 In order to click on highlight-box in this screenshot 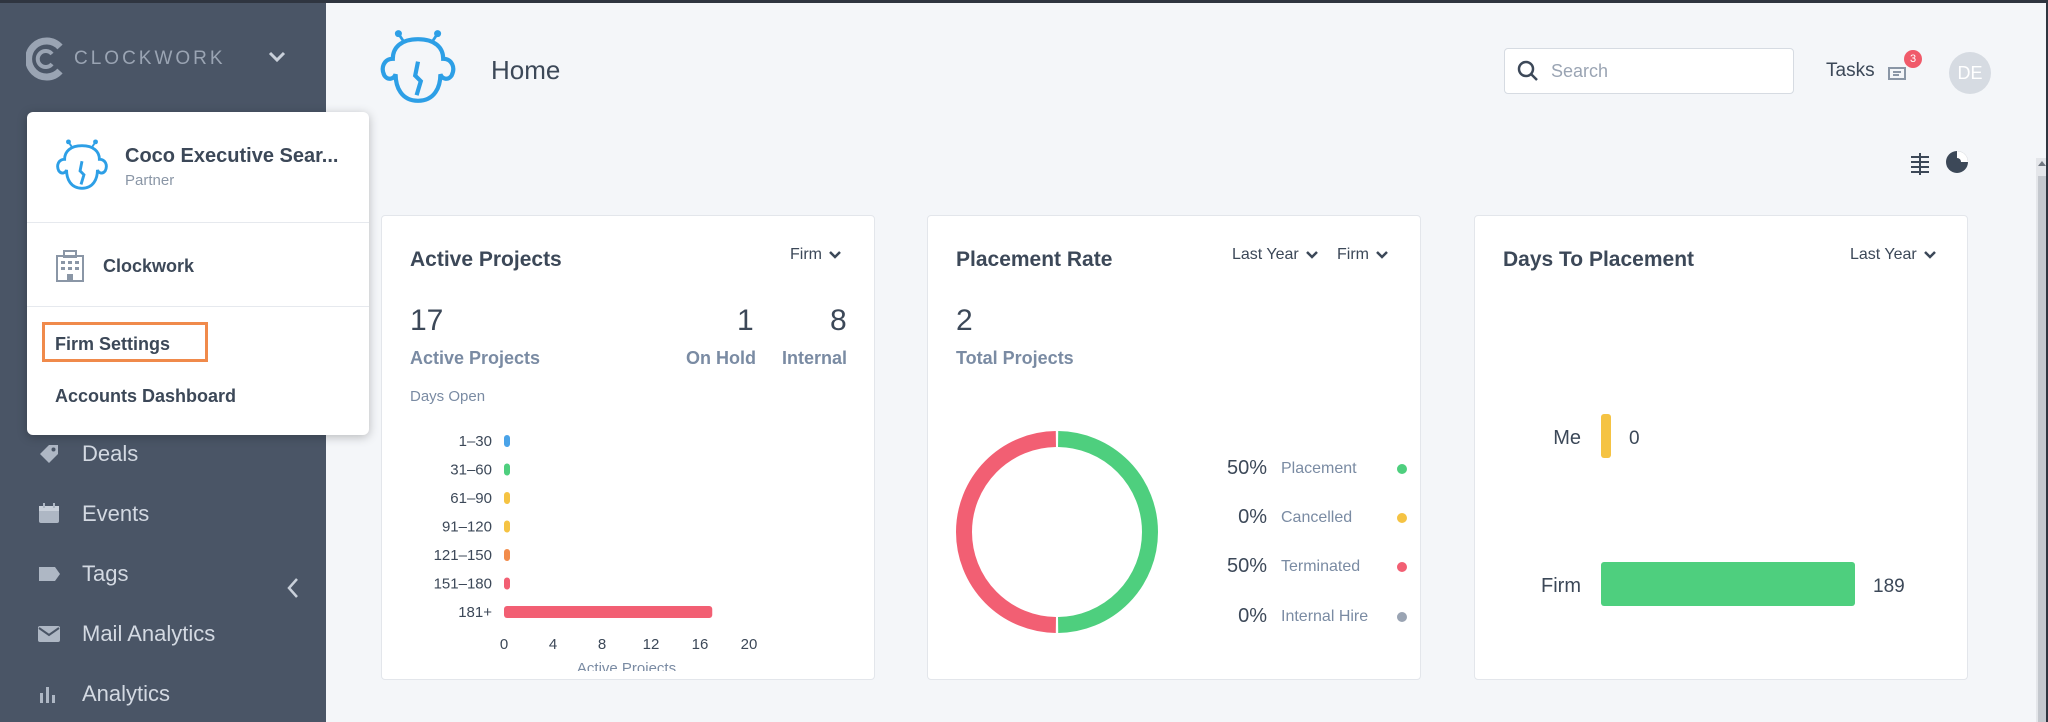, I will do `click(125, 342)`.